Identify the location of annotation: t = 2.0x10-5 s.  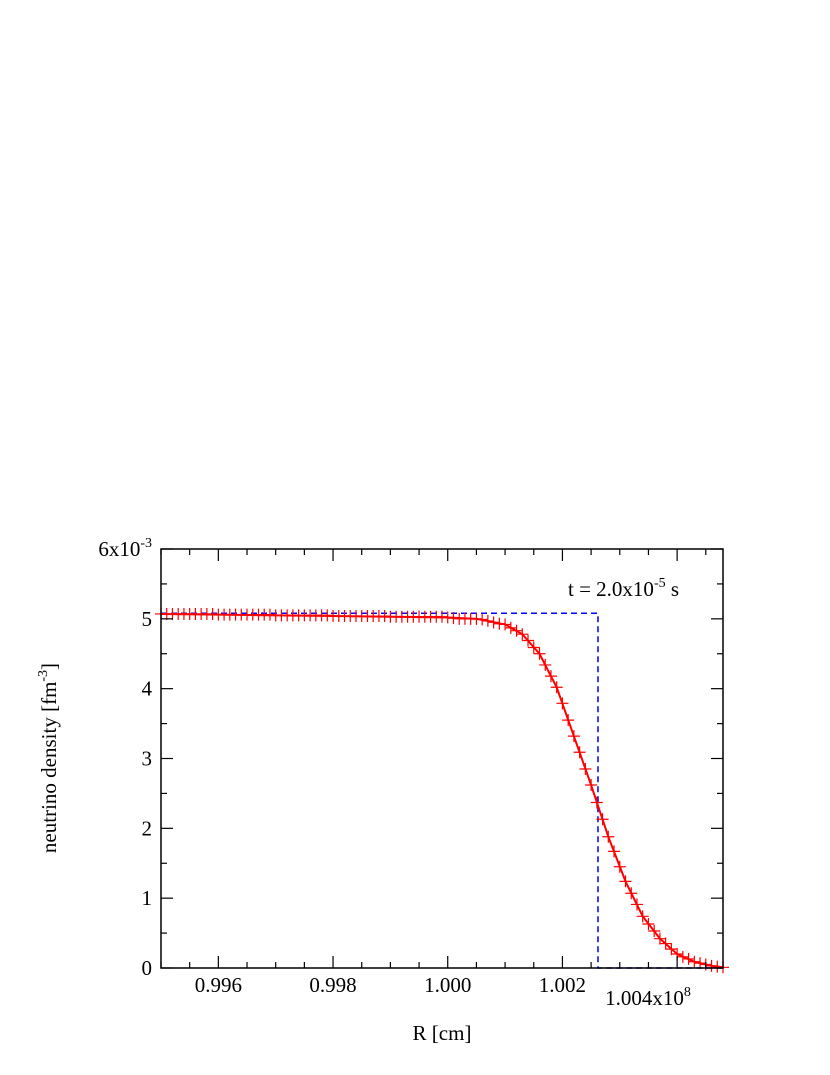
(623, 588).